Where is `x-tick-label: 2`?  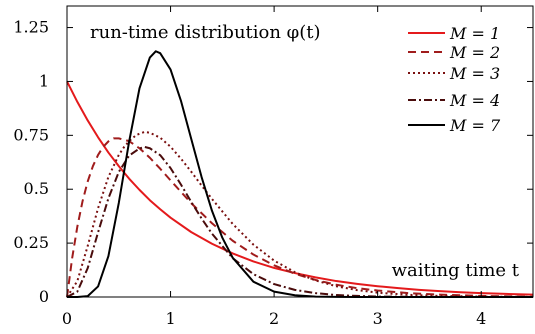
x-tick-label: 2 is located at coordinates (274, 318).